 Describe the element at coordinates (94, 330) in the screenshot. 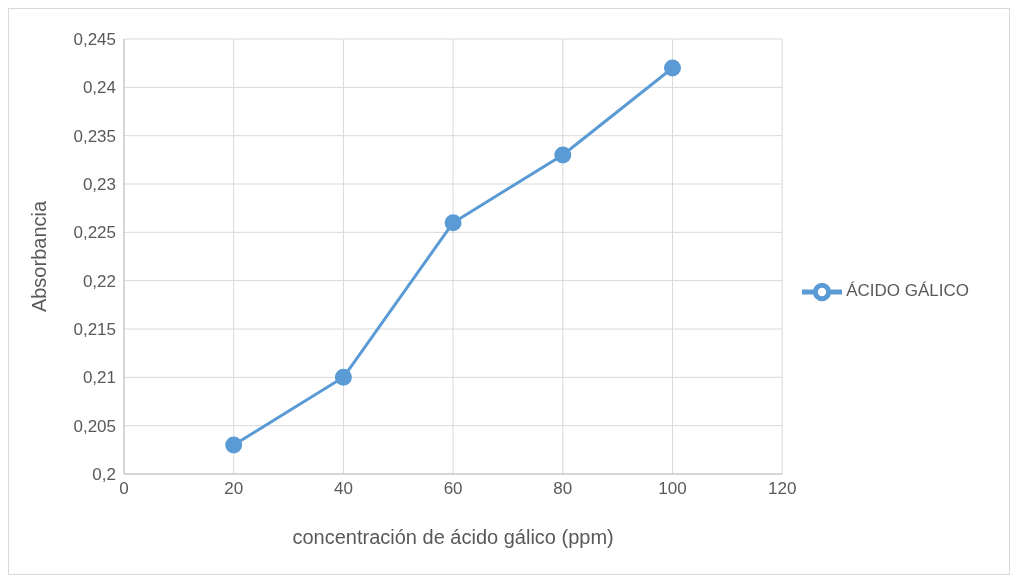

I see `y-tick-label: 0,215` at that location.